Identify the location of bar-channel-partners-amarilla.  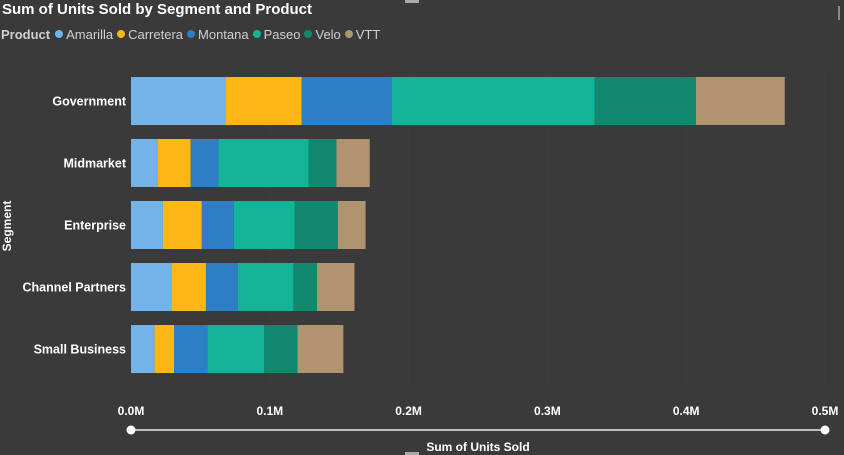
(151, 287).